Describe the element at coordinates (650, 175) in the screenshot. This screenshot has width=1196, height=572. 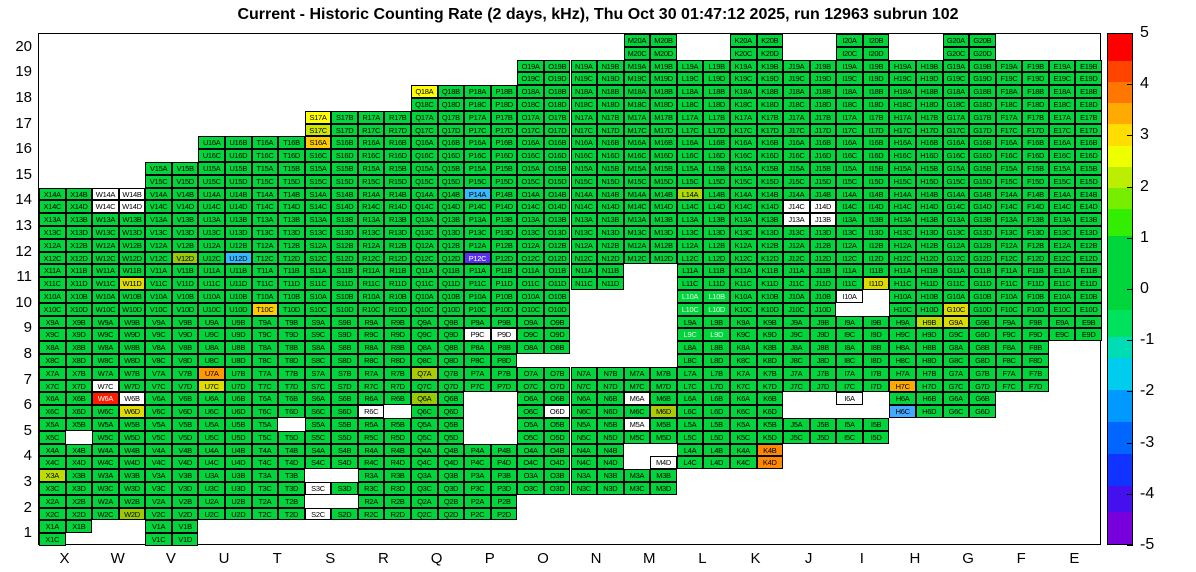
I see `detector-cell-M15: M15A M15B M15C M15D` at that location.